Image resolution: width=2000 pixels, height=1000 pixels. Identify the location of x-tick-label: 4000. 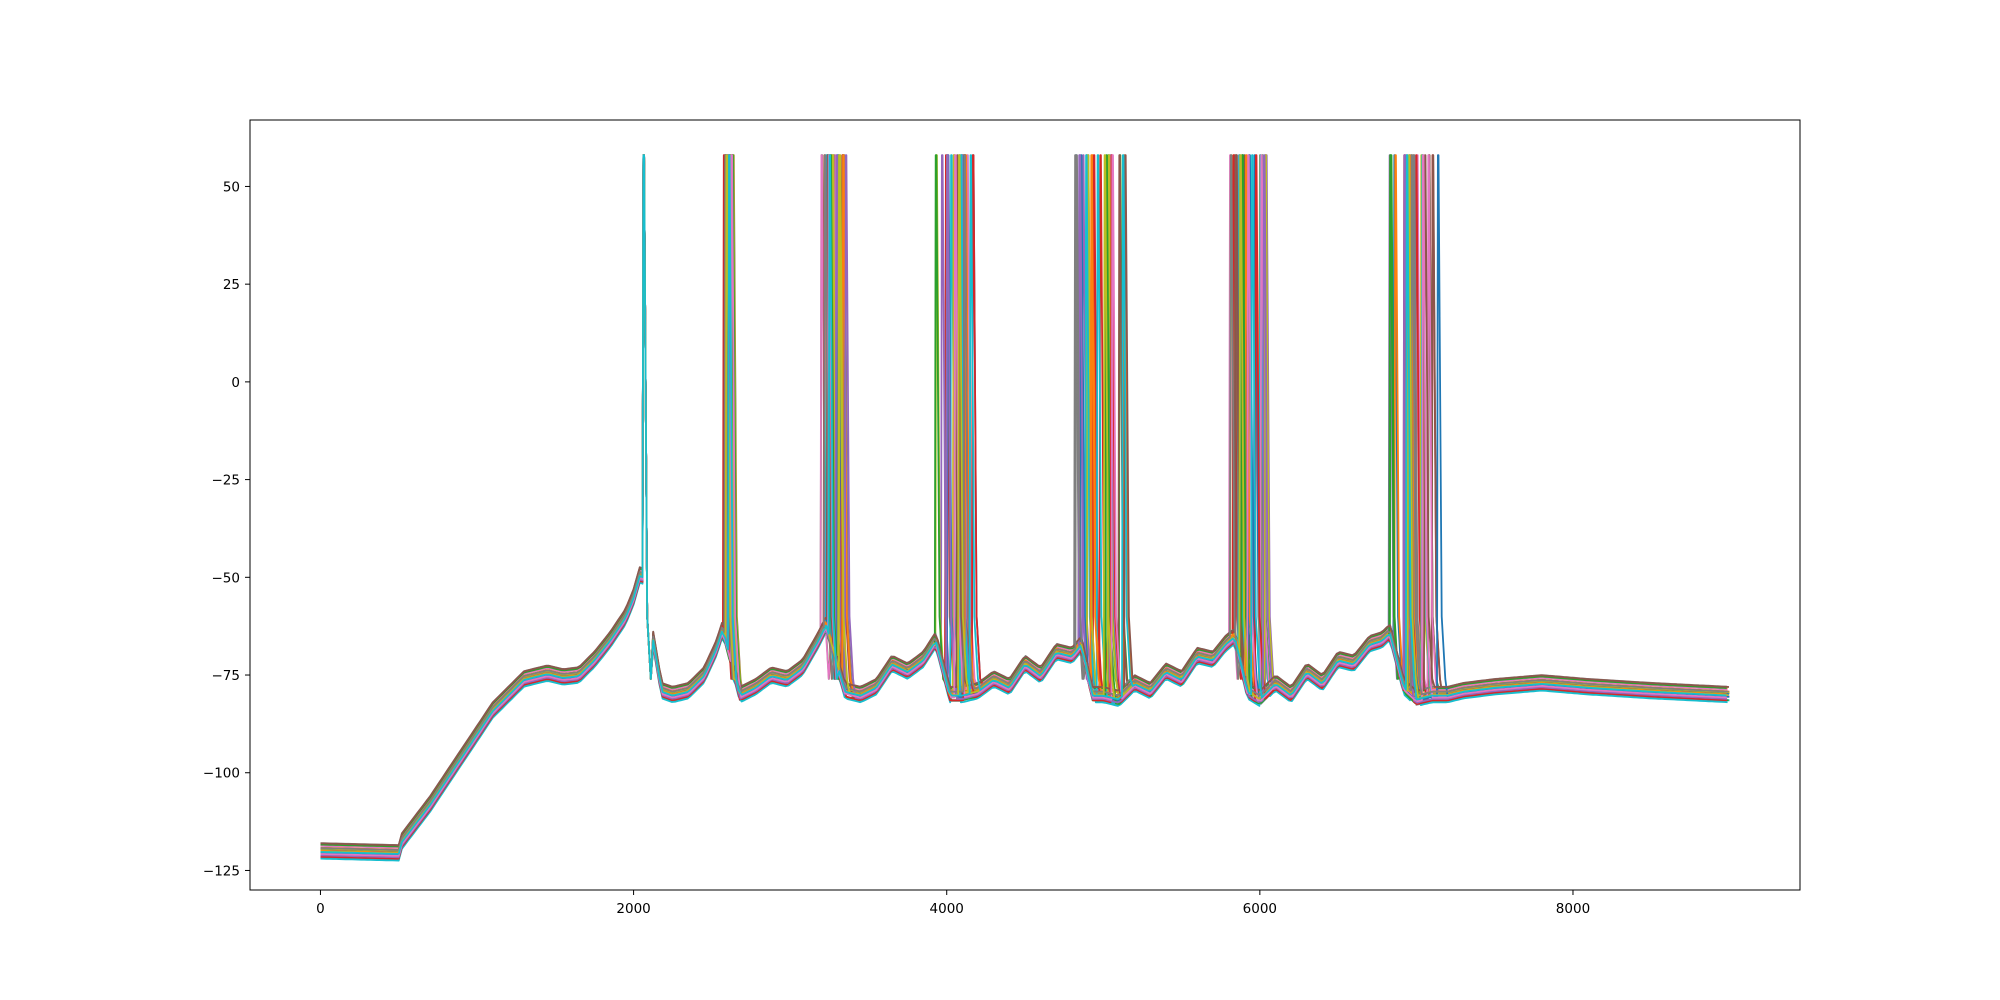
(947, 909).